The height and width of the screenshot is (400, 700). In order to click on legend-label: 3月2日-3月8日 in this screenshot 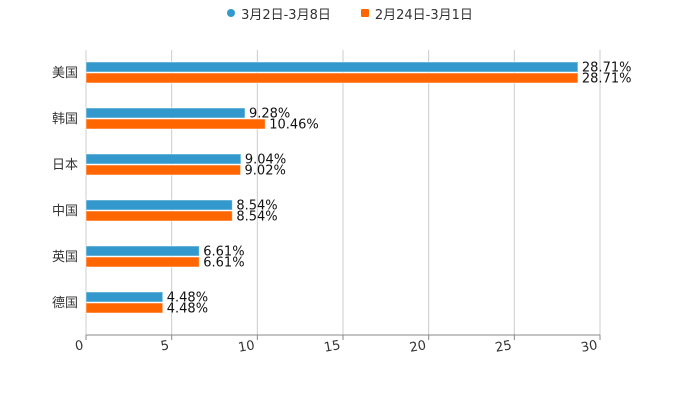, I will do `click(286, 15)`.